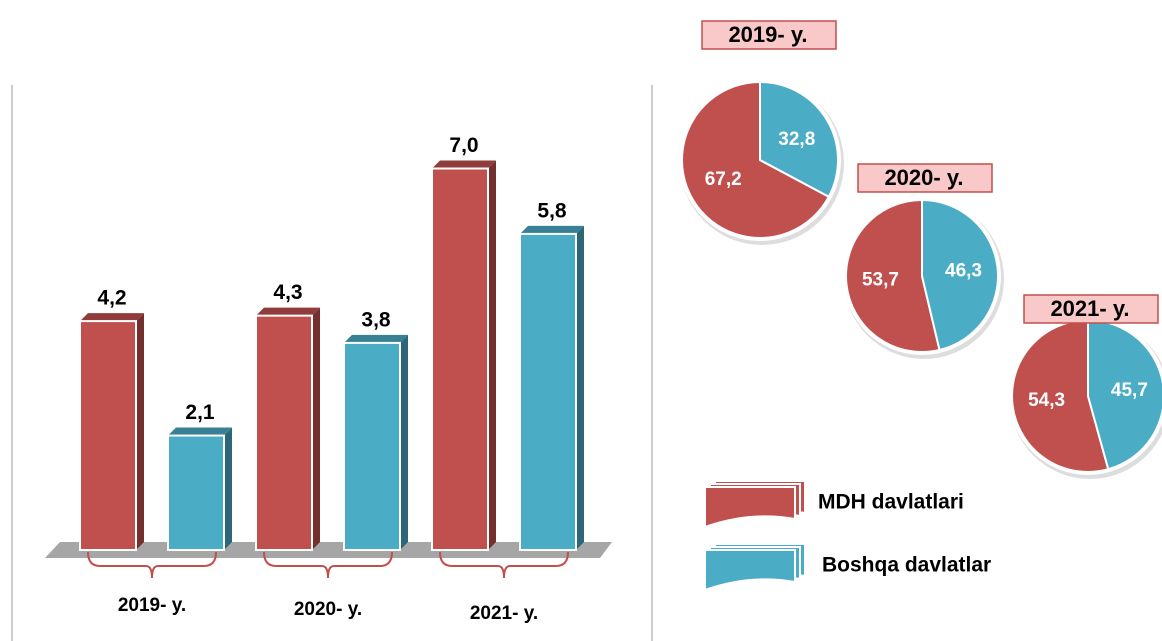 The image size is (1162, 641). Describe the element at coordinates (891, 502) in the screenshot. I see `legend-label: MDH davlatlari` at that location.